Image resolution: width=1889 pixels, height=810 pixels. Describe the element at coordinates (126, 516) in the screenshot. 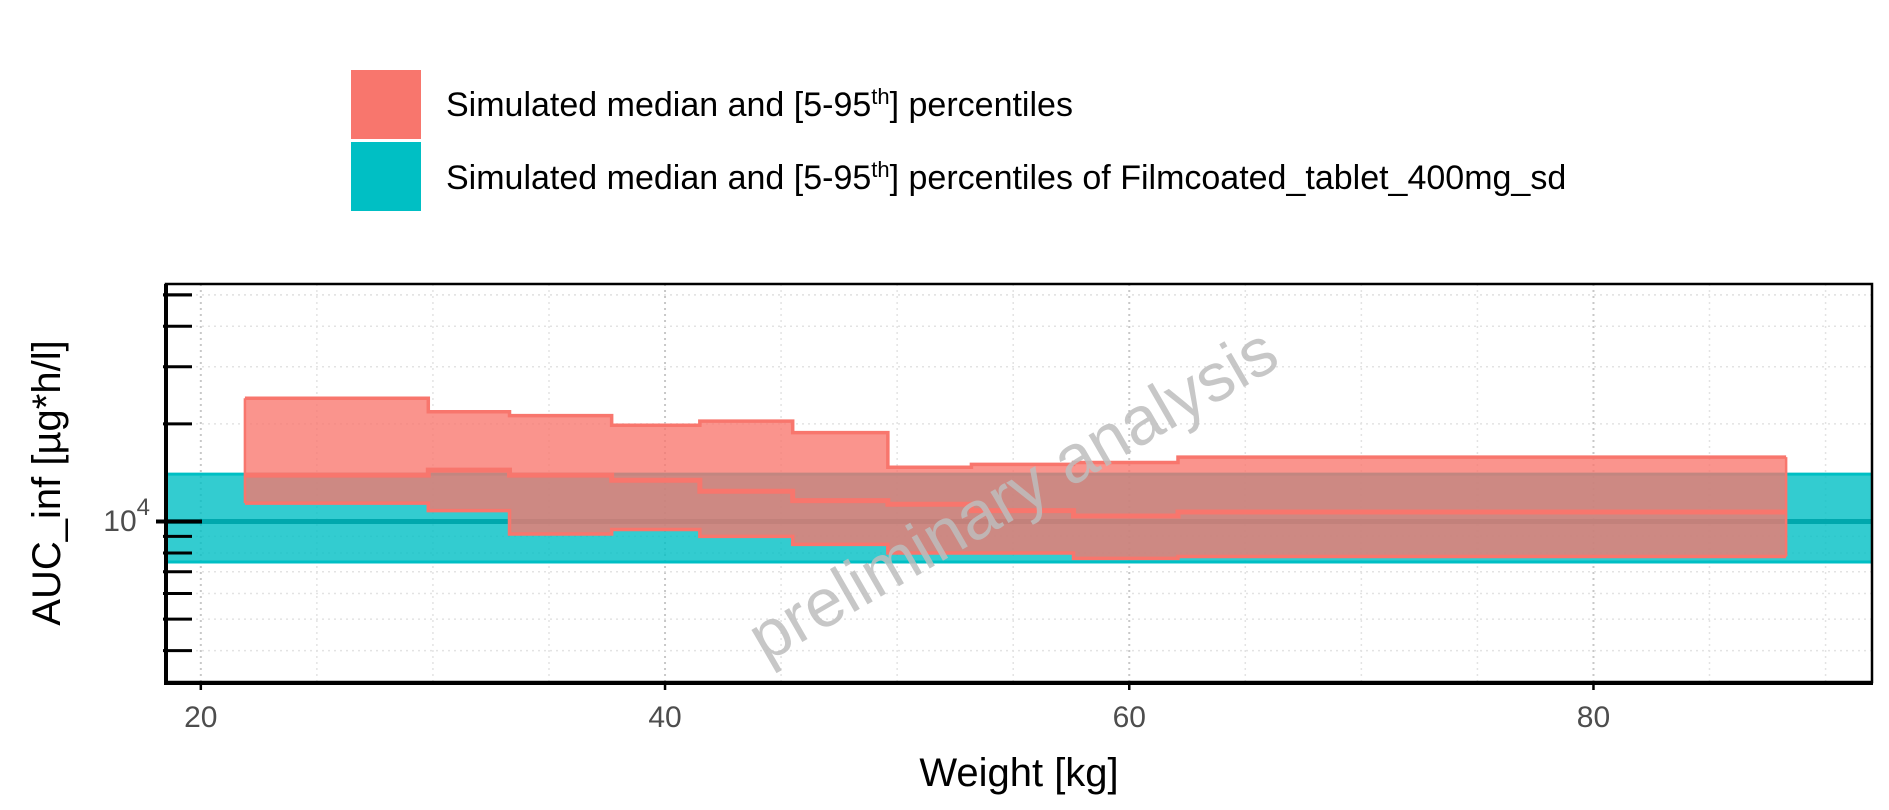

I see `y-tick-label-10000: 104` at that location.